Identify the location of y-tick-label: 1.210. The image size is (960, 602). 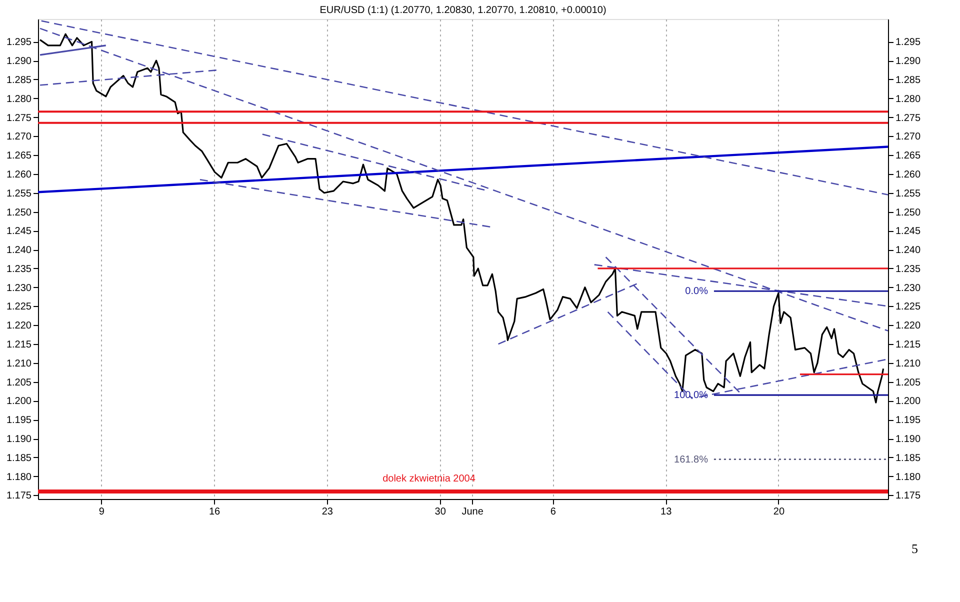
(19, 364).